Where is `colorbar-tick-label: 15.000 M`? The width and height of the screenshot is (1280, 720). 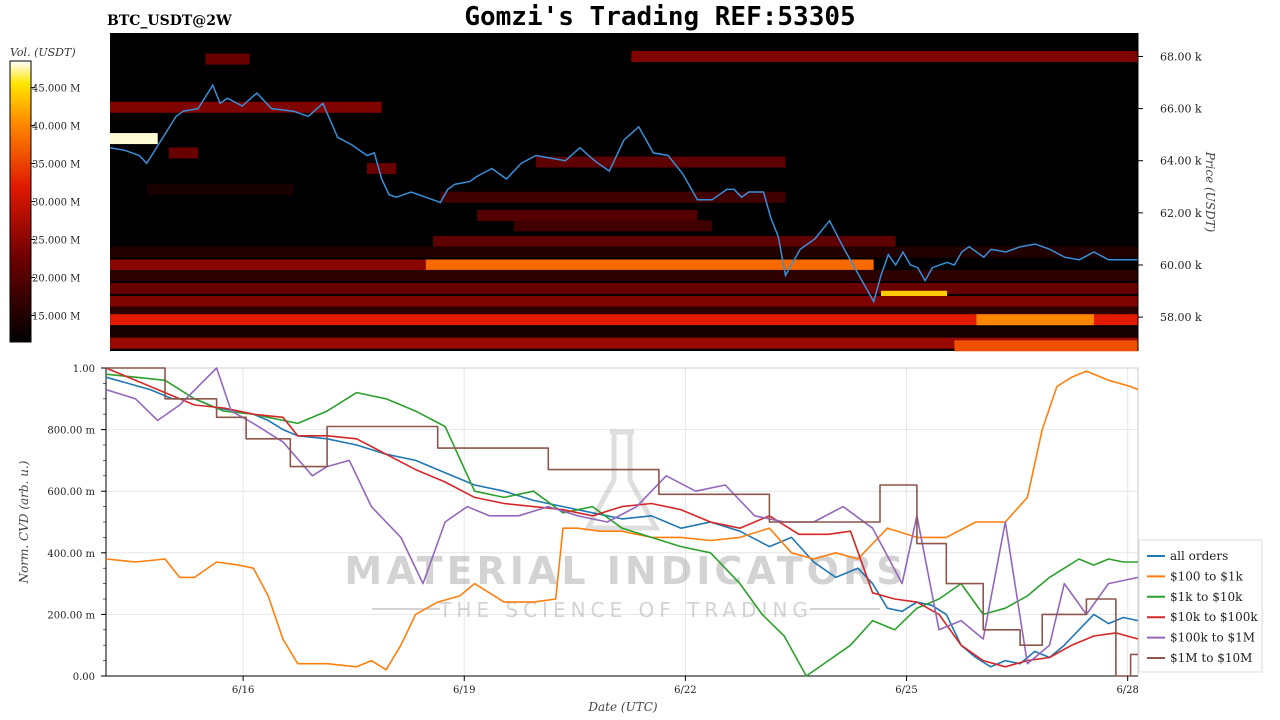
colorbar-tick-label: 15.000 M is located at coordinates (56, 316).